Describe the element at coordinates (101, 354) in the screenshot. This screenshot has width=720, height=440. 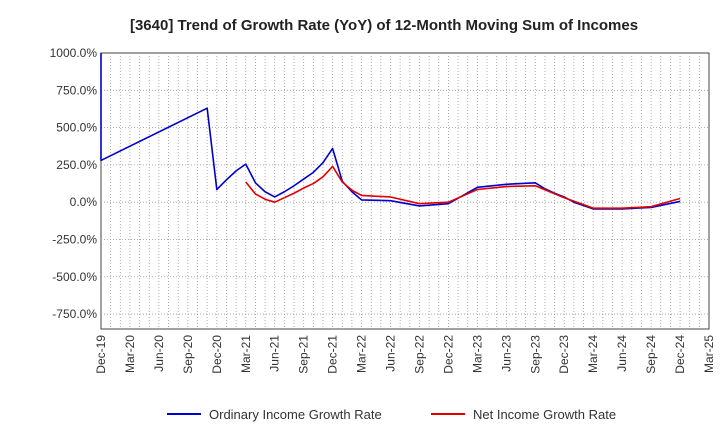
I see `x-tick-label: Dec-19` at that location.